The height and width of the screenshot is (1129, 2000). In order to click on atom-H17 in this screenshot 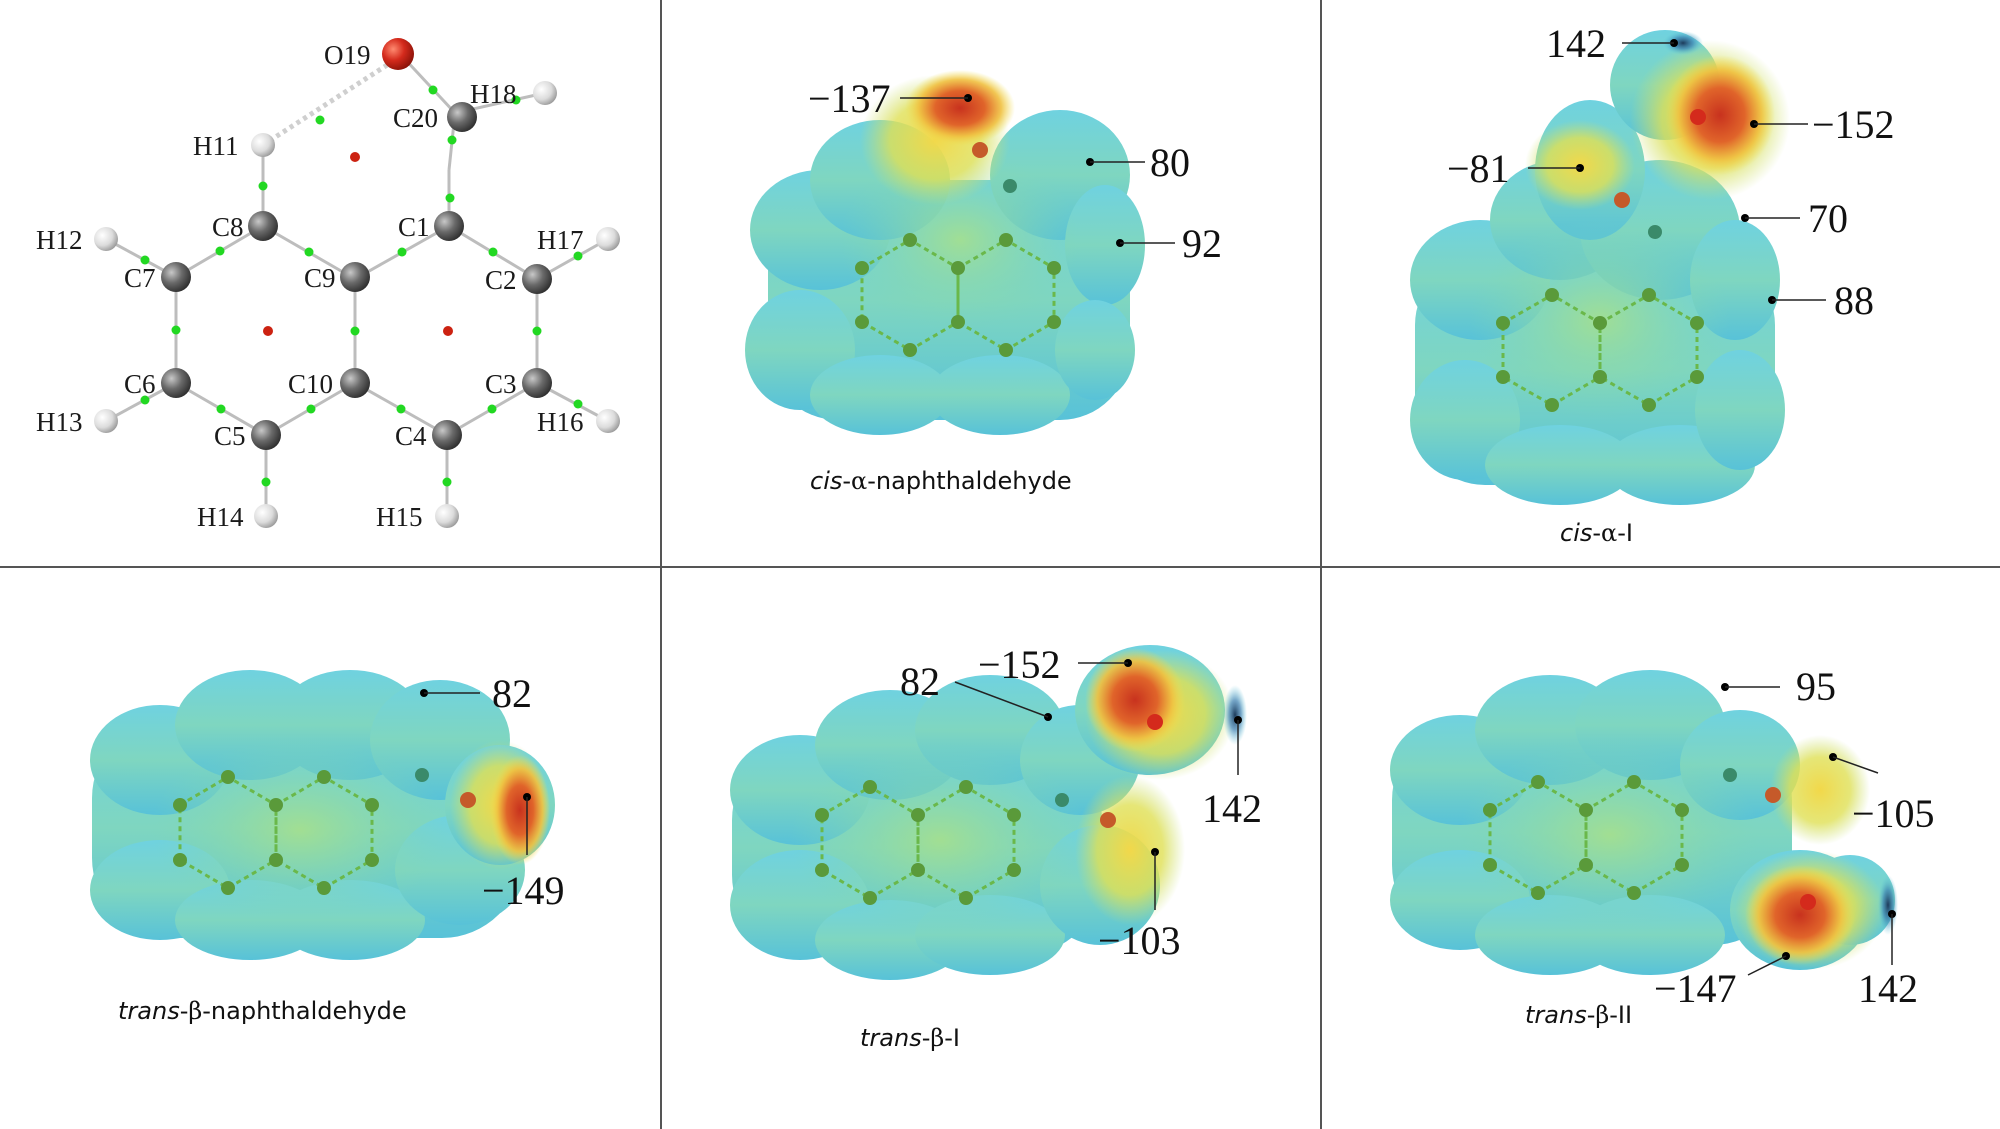, I will do `click(608, 239)`.